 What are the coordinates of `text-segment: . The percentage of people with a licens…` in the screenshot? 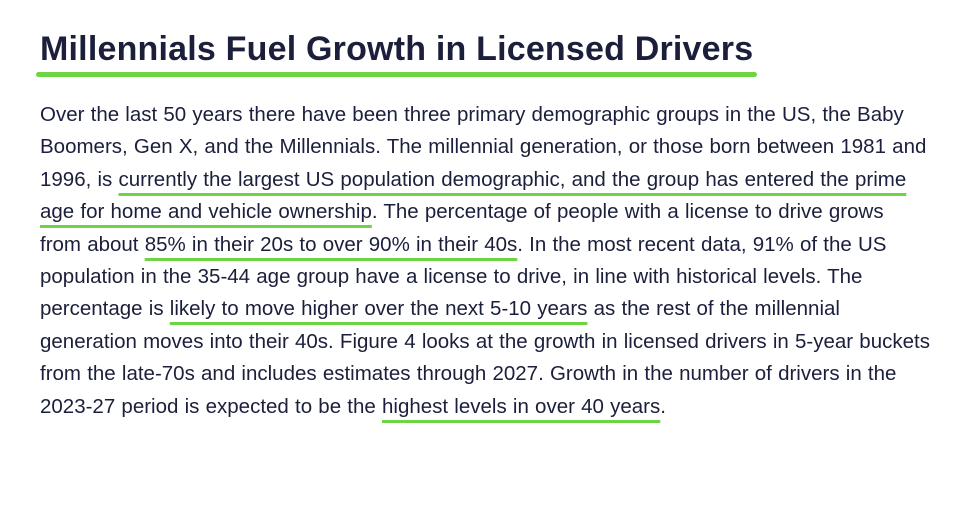 It's located at (462, 228).